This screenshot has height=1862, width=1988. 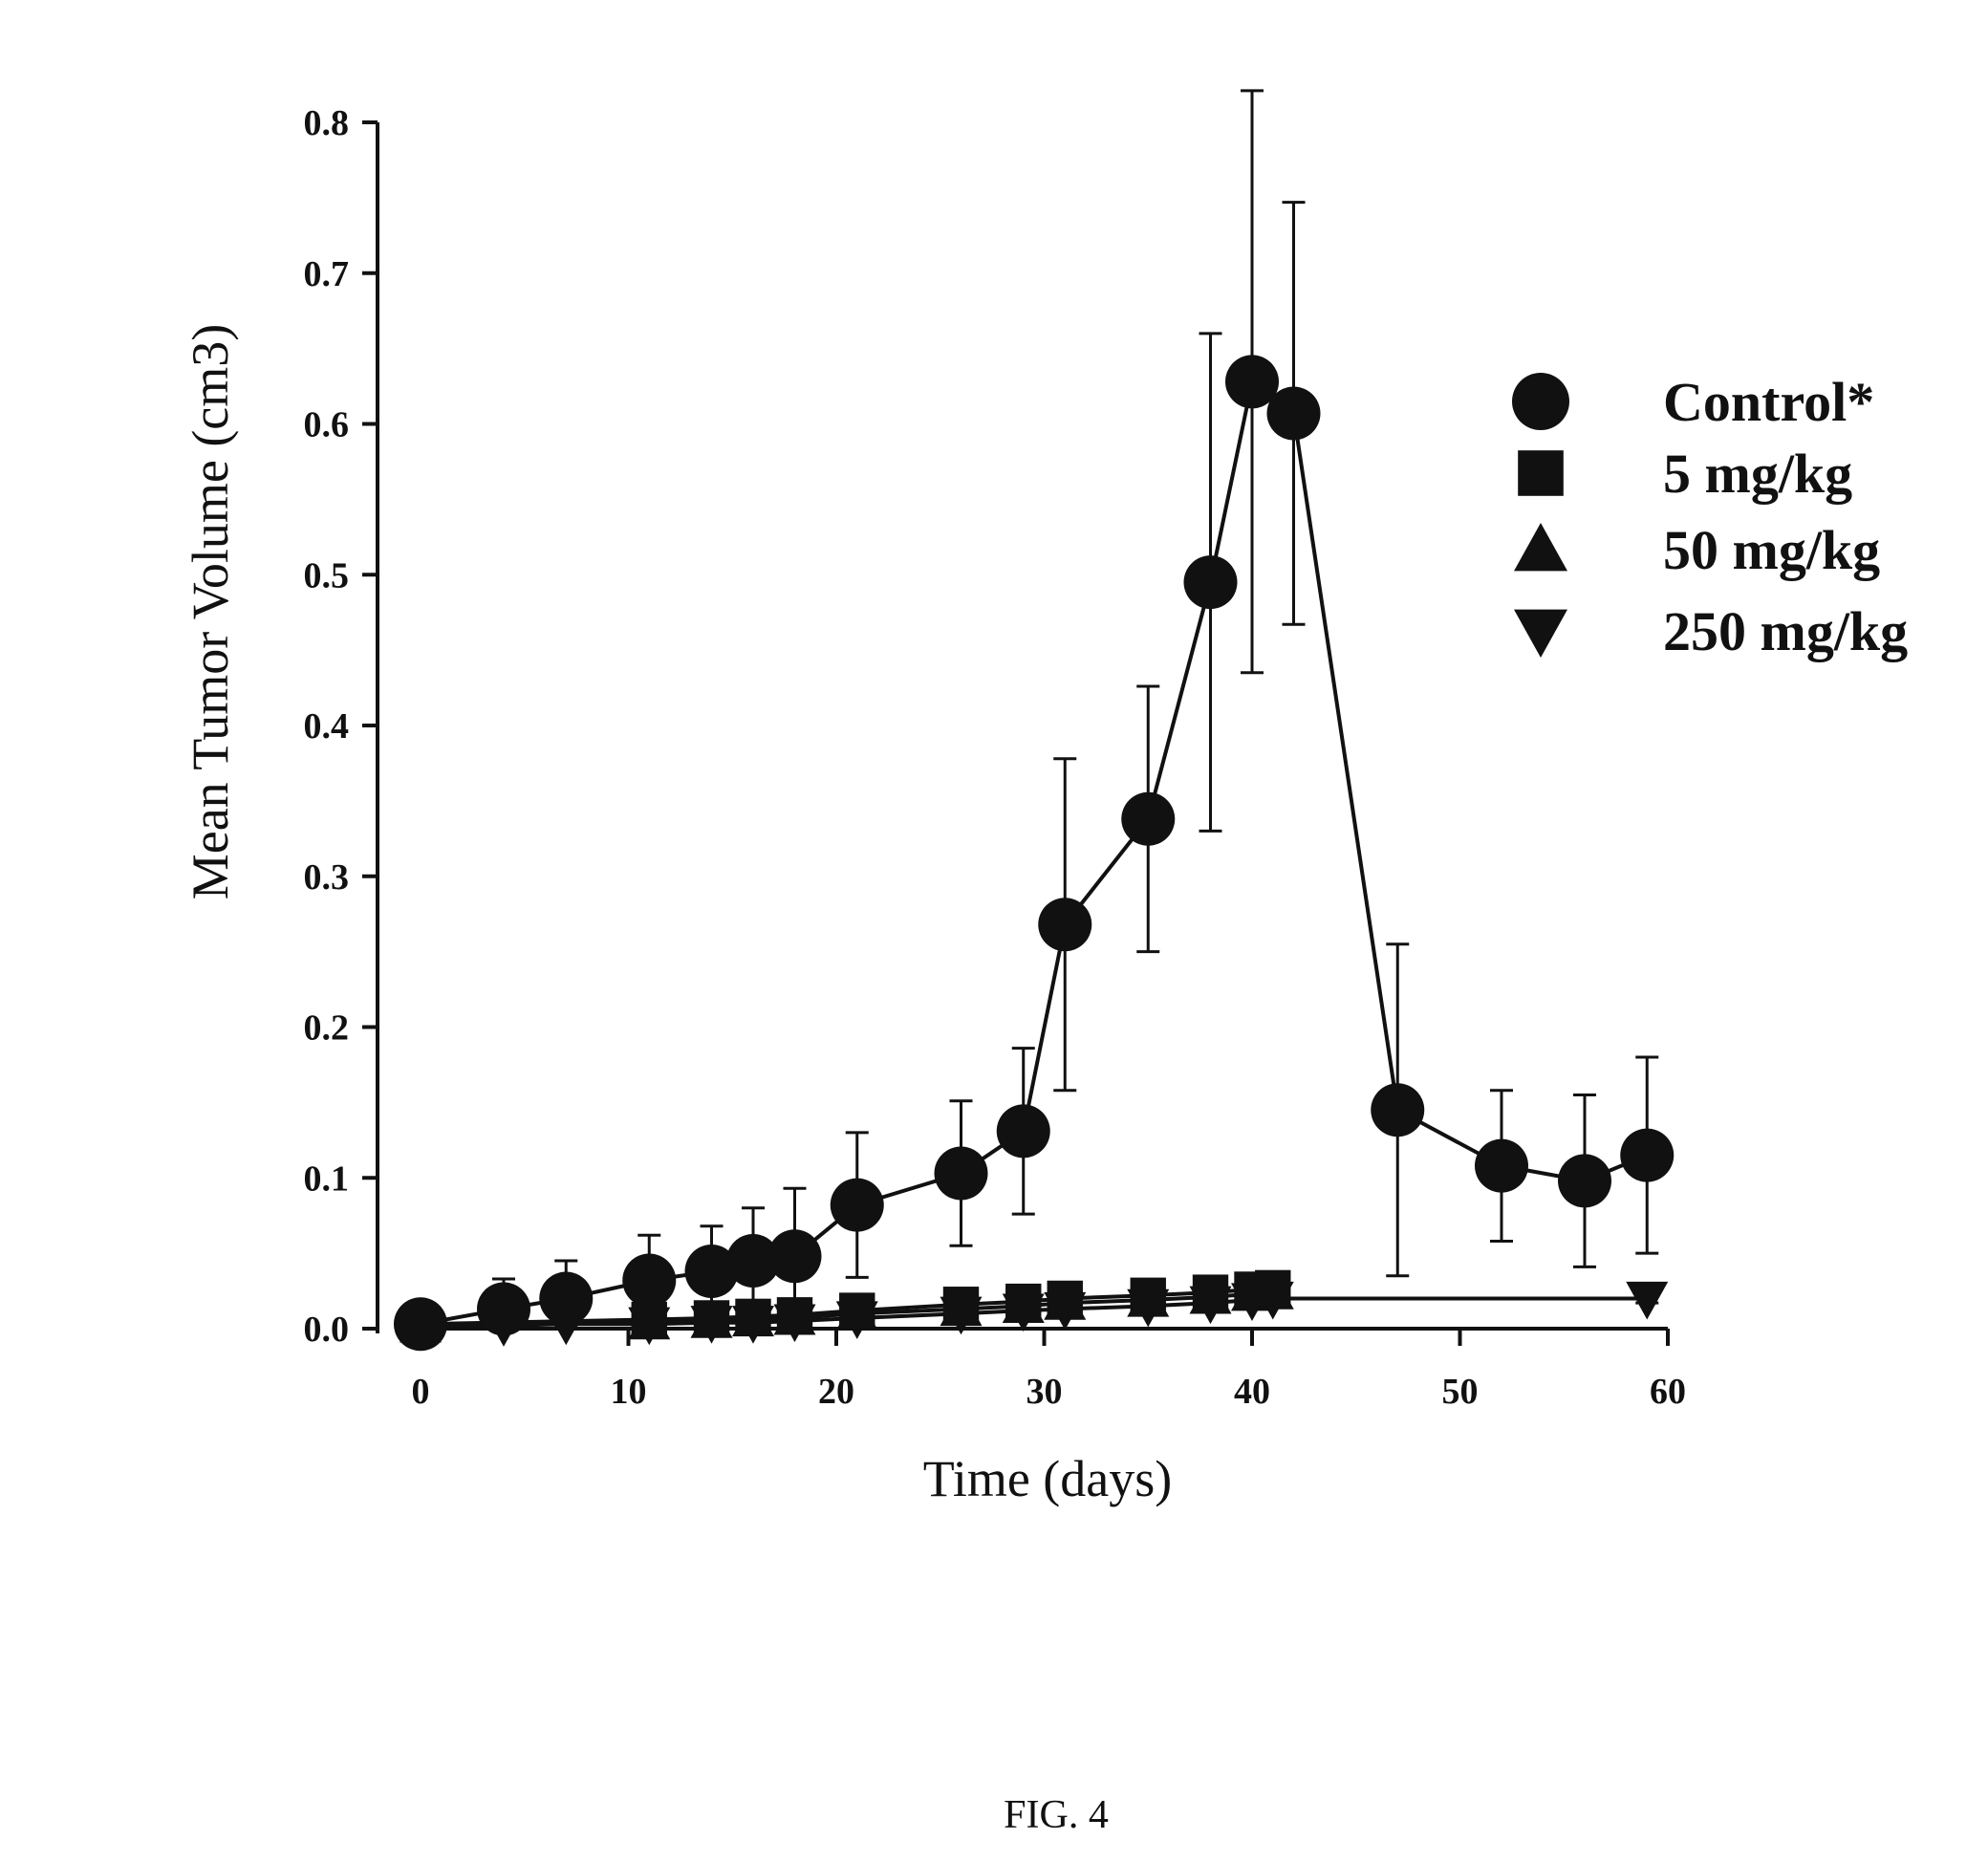 What do you see at coordinates (210, 612) in the screenshot?
I see `y-axis-title: Mean Tumor Volume (cm3)` at bounding box center [210, 612].